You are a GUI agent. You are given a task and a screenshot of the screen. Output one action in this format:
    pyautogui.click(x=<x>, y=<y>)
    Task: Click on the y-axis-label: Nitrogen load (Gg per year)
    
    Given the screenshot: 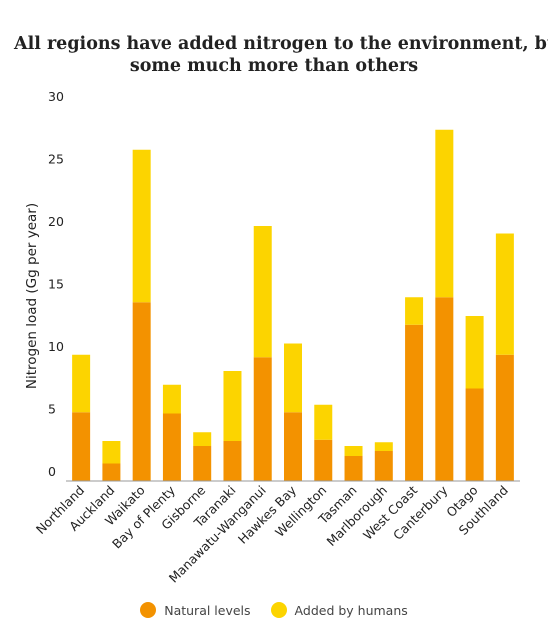 What is the action you would take?
    pyautogui.click(x=32, y=296)
    